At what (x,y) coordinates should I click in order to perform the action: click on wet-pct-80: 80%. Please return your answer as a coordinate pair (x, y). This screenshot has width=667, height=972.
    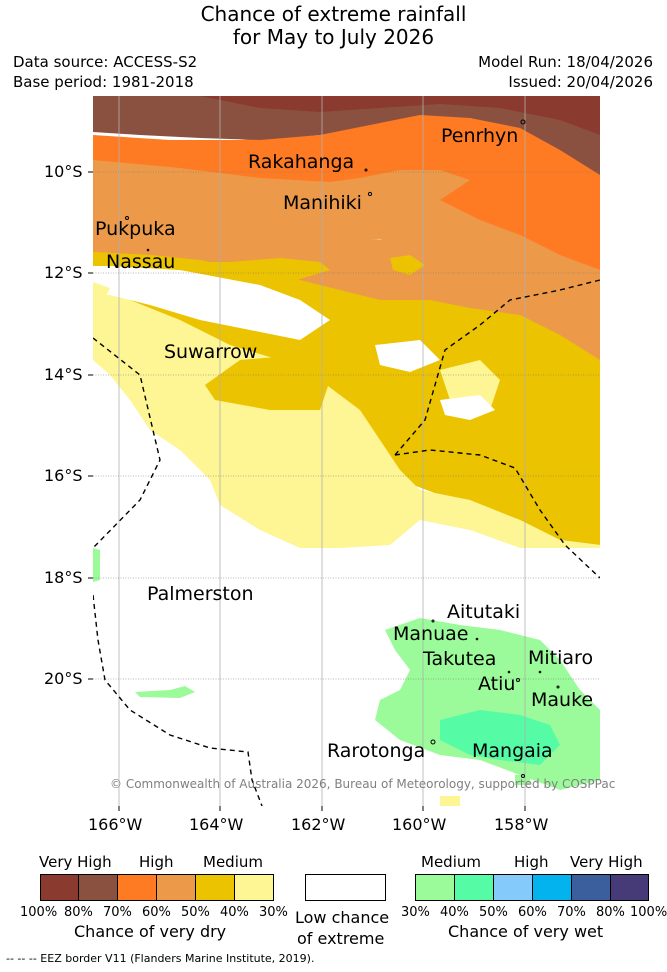
    Looking at the image, I should click on (610, 912).